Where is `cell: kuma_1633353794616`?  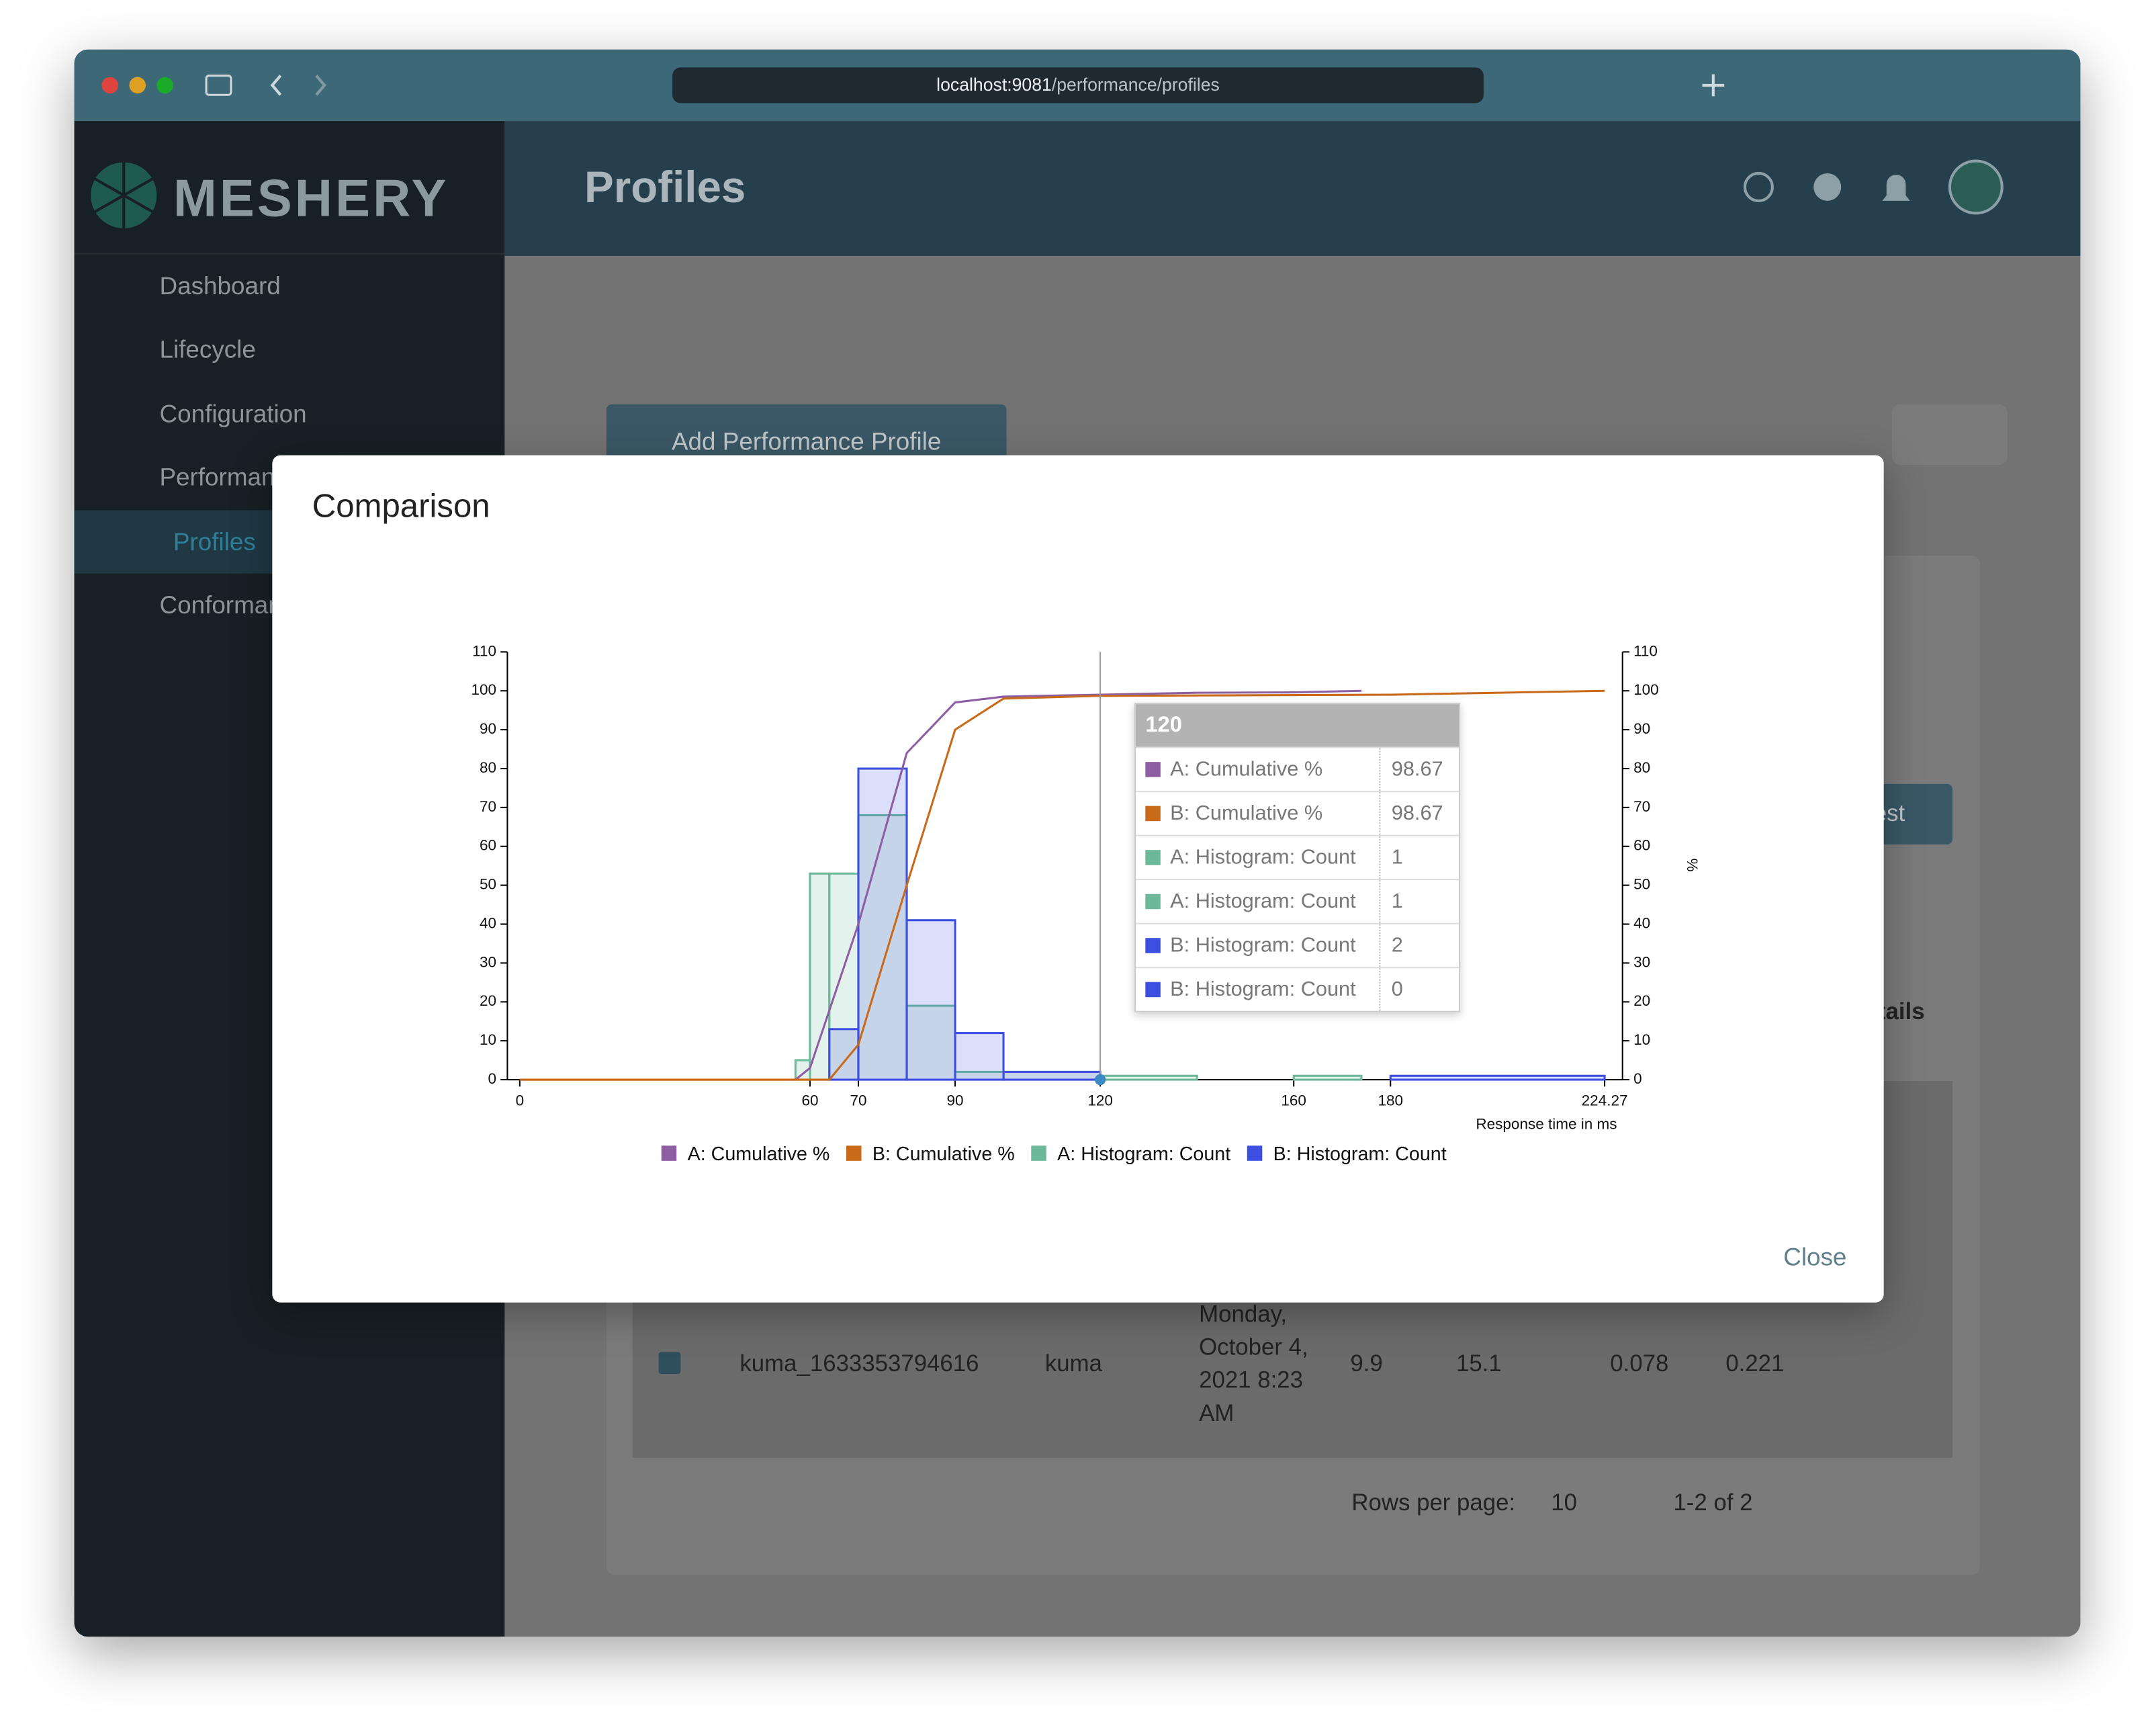 cell: kuma_1633353794616 is located at coordinates (859, 1364).